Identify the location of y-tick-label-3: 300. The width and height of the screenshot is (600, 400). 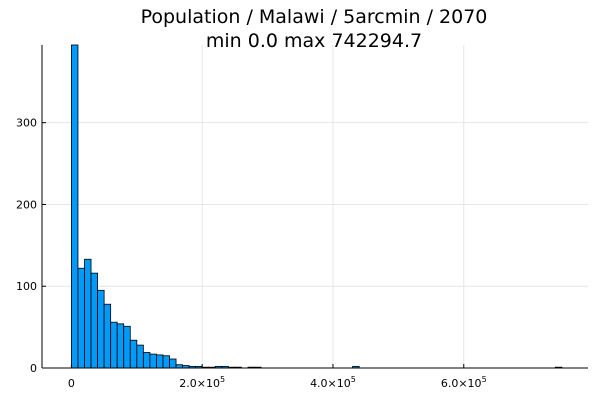
(26, 123).